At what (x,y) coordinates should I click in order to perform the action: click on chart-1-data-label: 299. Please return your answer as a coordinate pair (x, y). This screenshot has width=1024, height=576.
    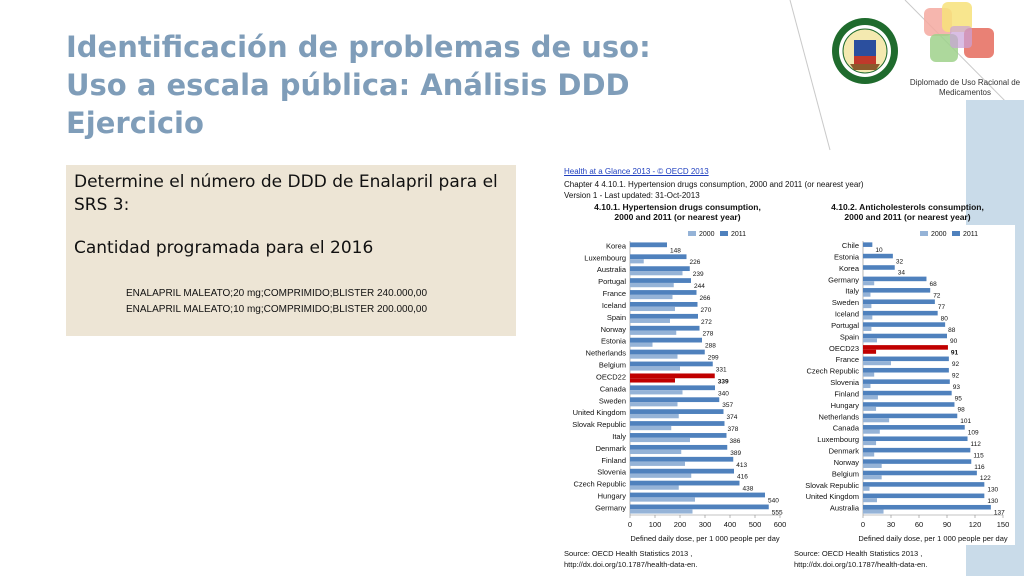
    Looking at the image, I should click on (713, 358).